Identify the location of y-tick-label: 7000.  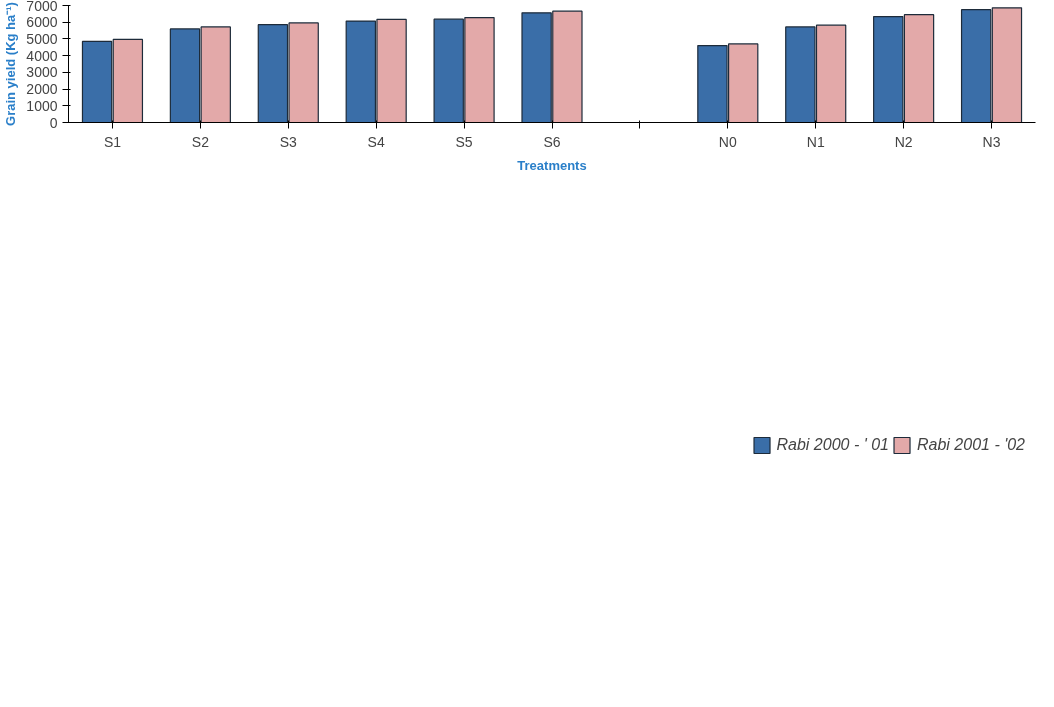
(42, 7).